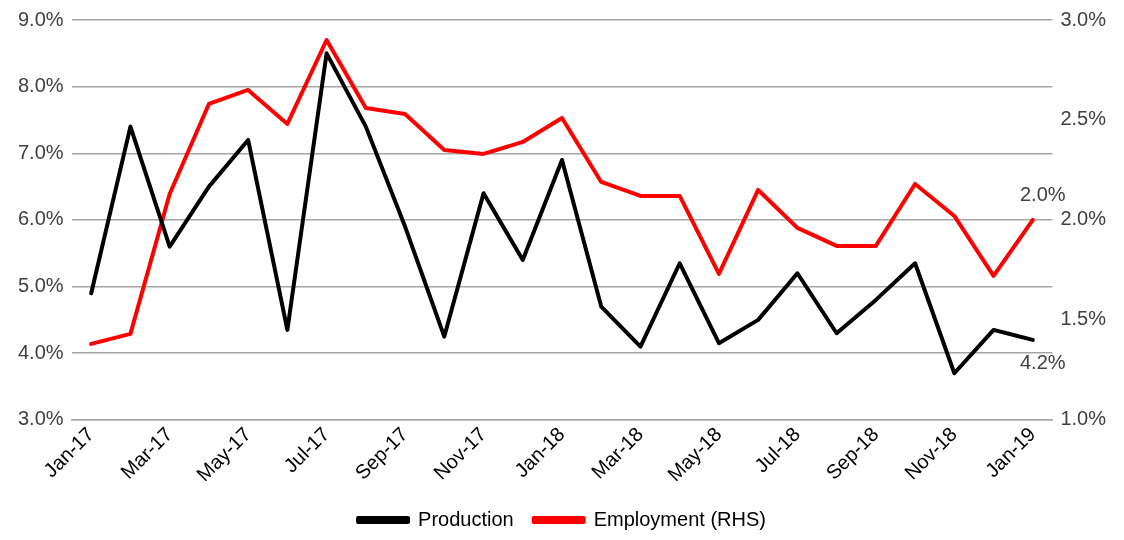 This screenshot has height=540, width=1124. Describe the element at coordinates (40, 18) in the screenshot. I see `y-tick-label: 9.0%` at that location.